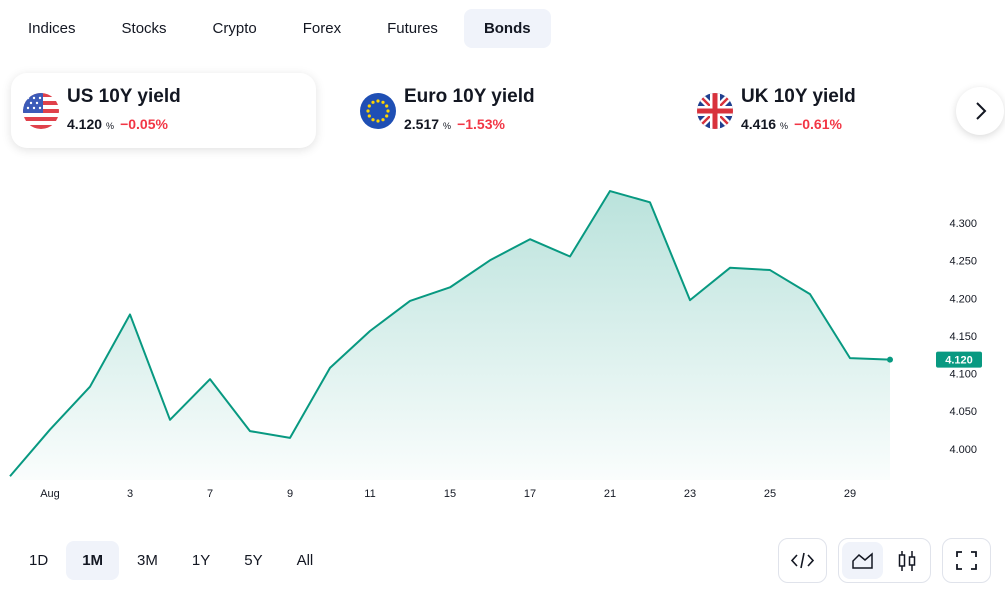 The width and height of the screenshot is (1005, 605). I want to click on card-change: −0.05%, so click(144, 124).